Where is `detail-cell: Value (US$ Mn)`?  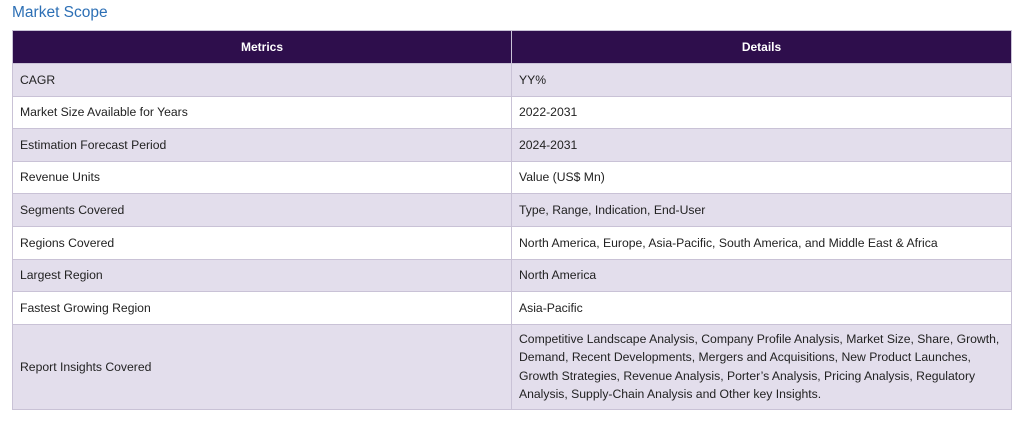
detail-cell: Value (US$ Mn) is located at coordinates (761, 177).